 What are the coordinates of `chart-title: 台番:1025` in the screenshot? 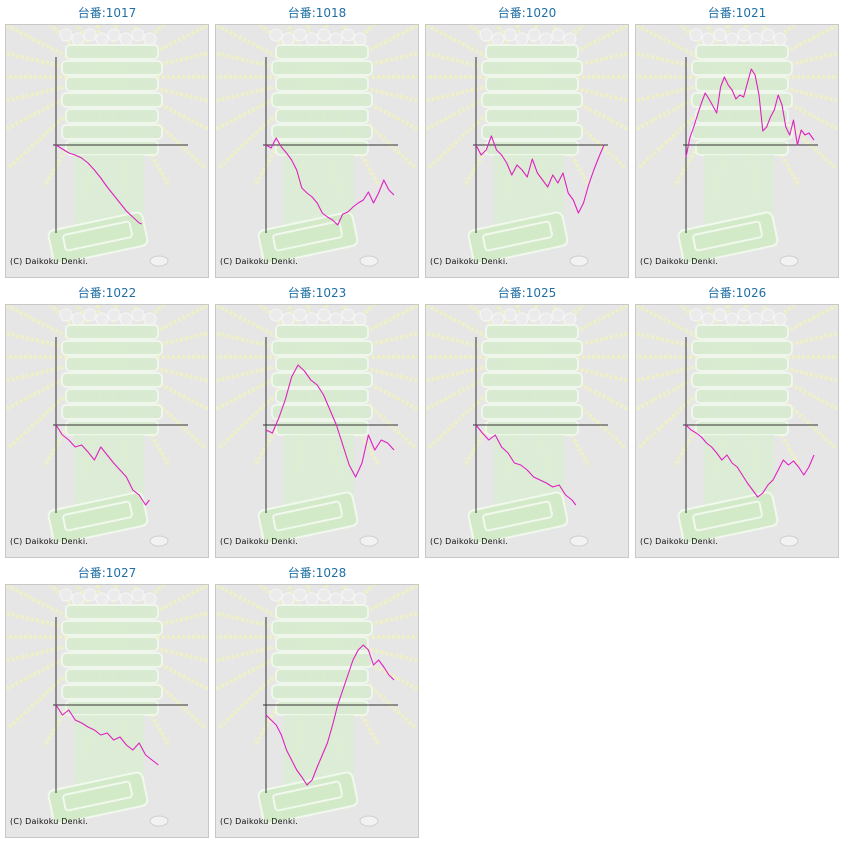 It's located at (527, 293).